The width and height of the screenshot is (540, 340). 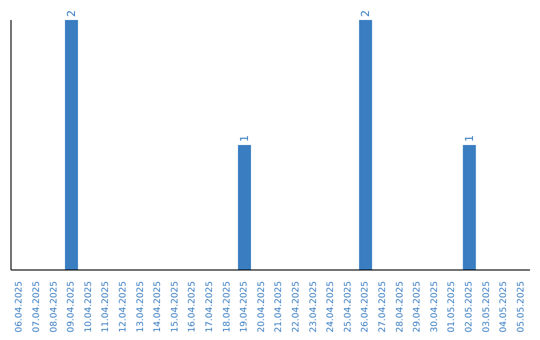 I want to click on x-tick-label: 09.04.2025, so click(x=71, y=307).